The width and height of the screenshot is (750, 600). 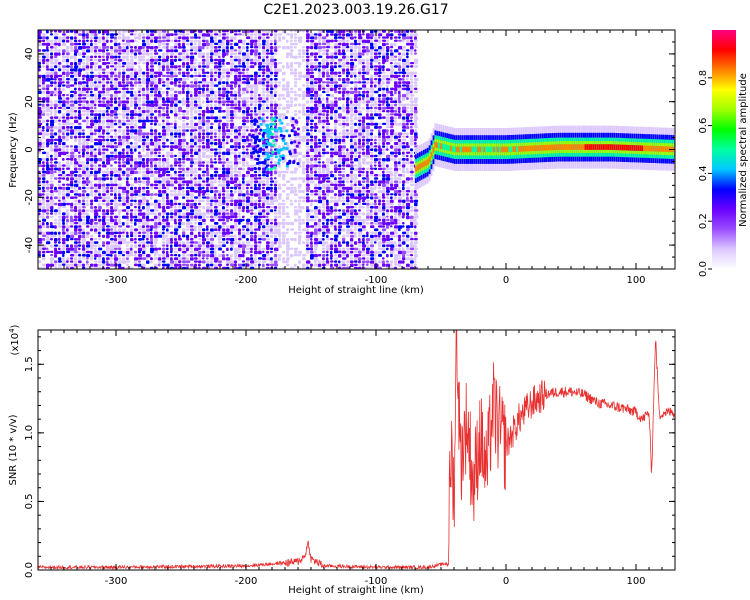 What do you see at coordinates (29, 245) in the screenshot?
I see `y-tick-label: -40` at bounding box center [29, 245].